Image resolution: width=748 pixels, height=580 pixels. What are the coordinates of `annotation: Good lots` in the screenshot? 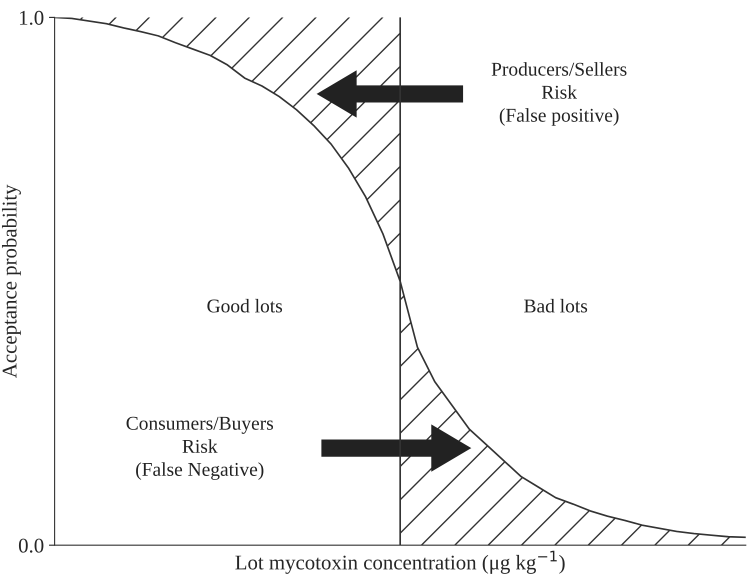 It's located at (244, 305).